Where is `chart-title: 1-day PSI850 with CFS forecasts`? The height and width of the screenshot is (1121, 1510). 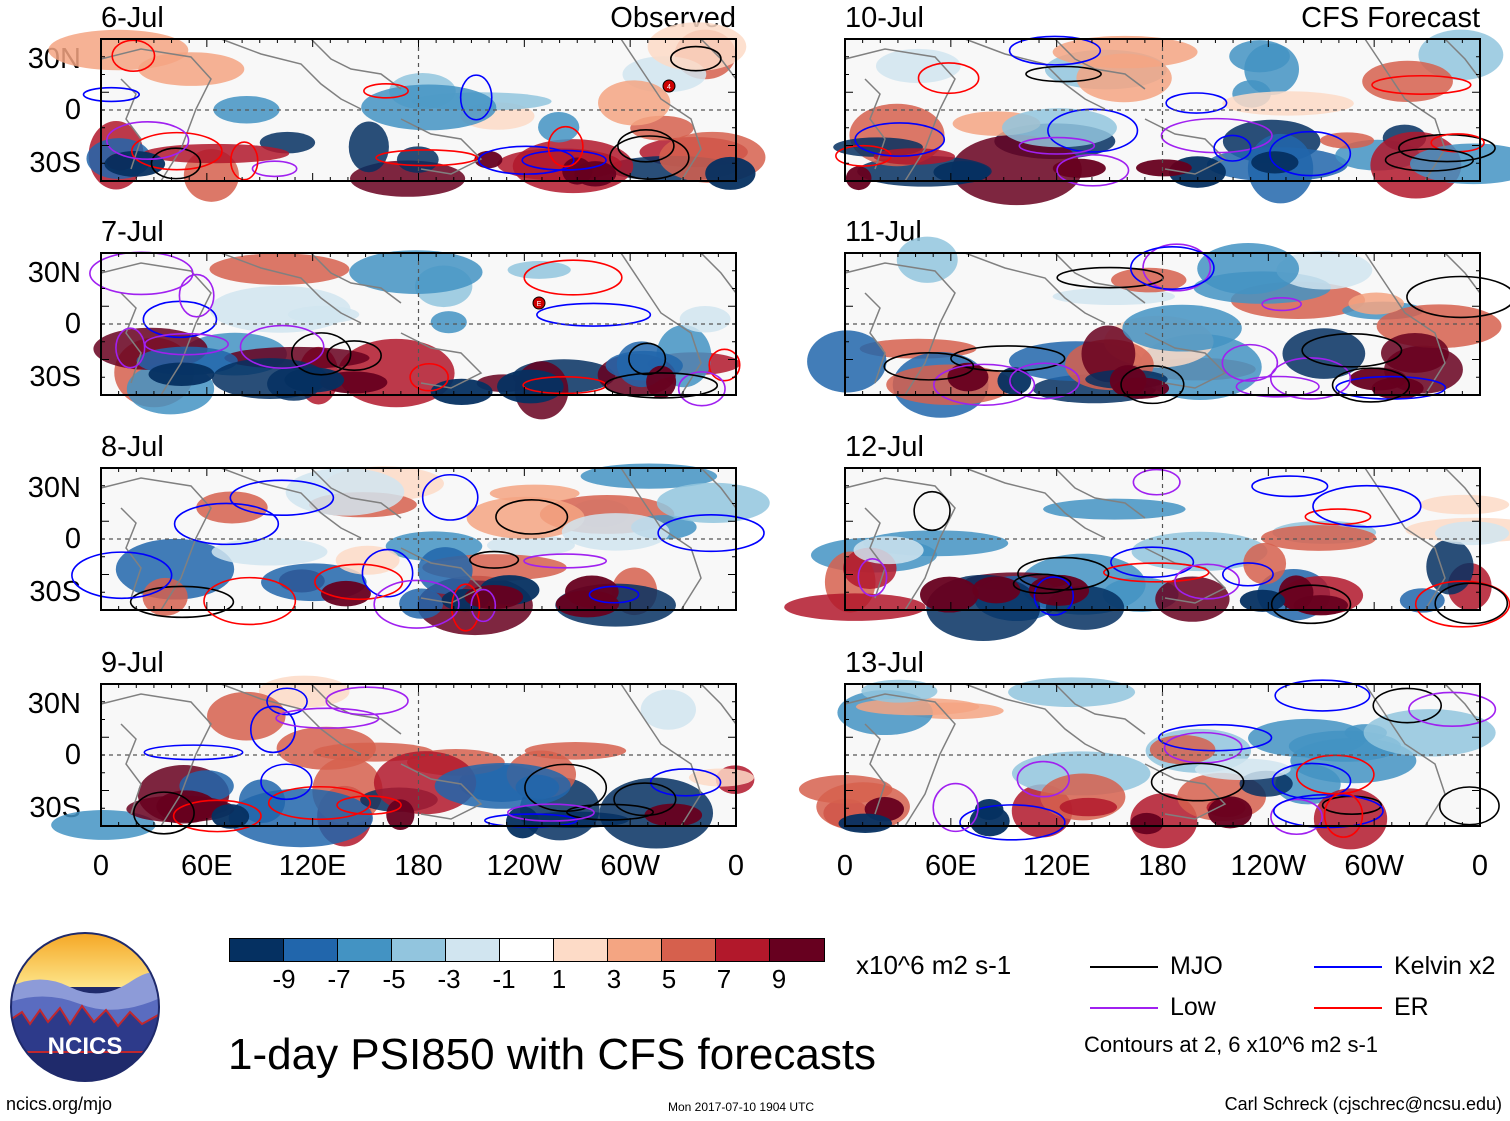 chart-title: 1-day PSI850 with CFS forecasts is located at coordinates (552, 1054).